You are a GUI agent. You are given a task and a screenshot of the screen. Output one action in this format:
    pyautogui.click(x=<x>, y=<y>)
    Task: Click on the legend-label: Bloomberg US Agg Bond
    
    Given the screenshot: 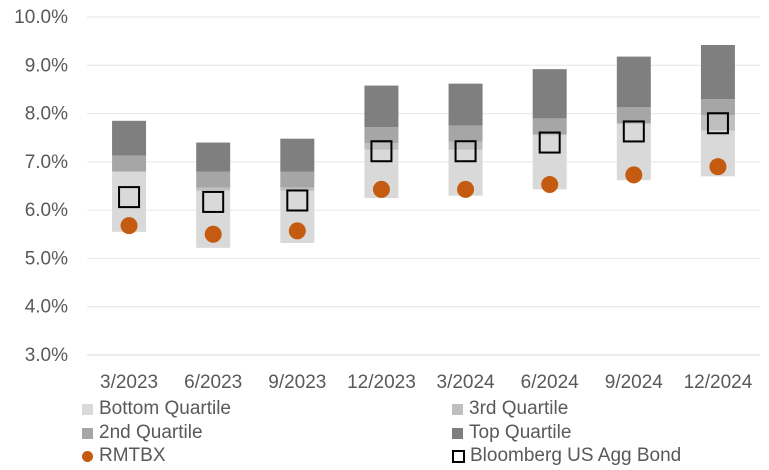 What is the action you would take?
    pyautogui.click(x=576, y=455)
    